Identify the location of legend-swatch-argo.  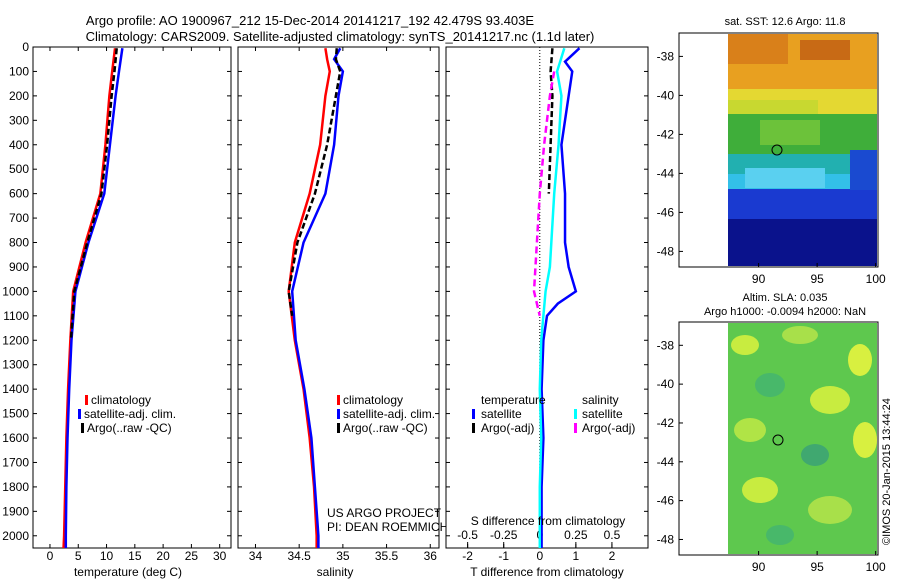
(338, 428).